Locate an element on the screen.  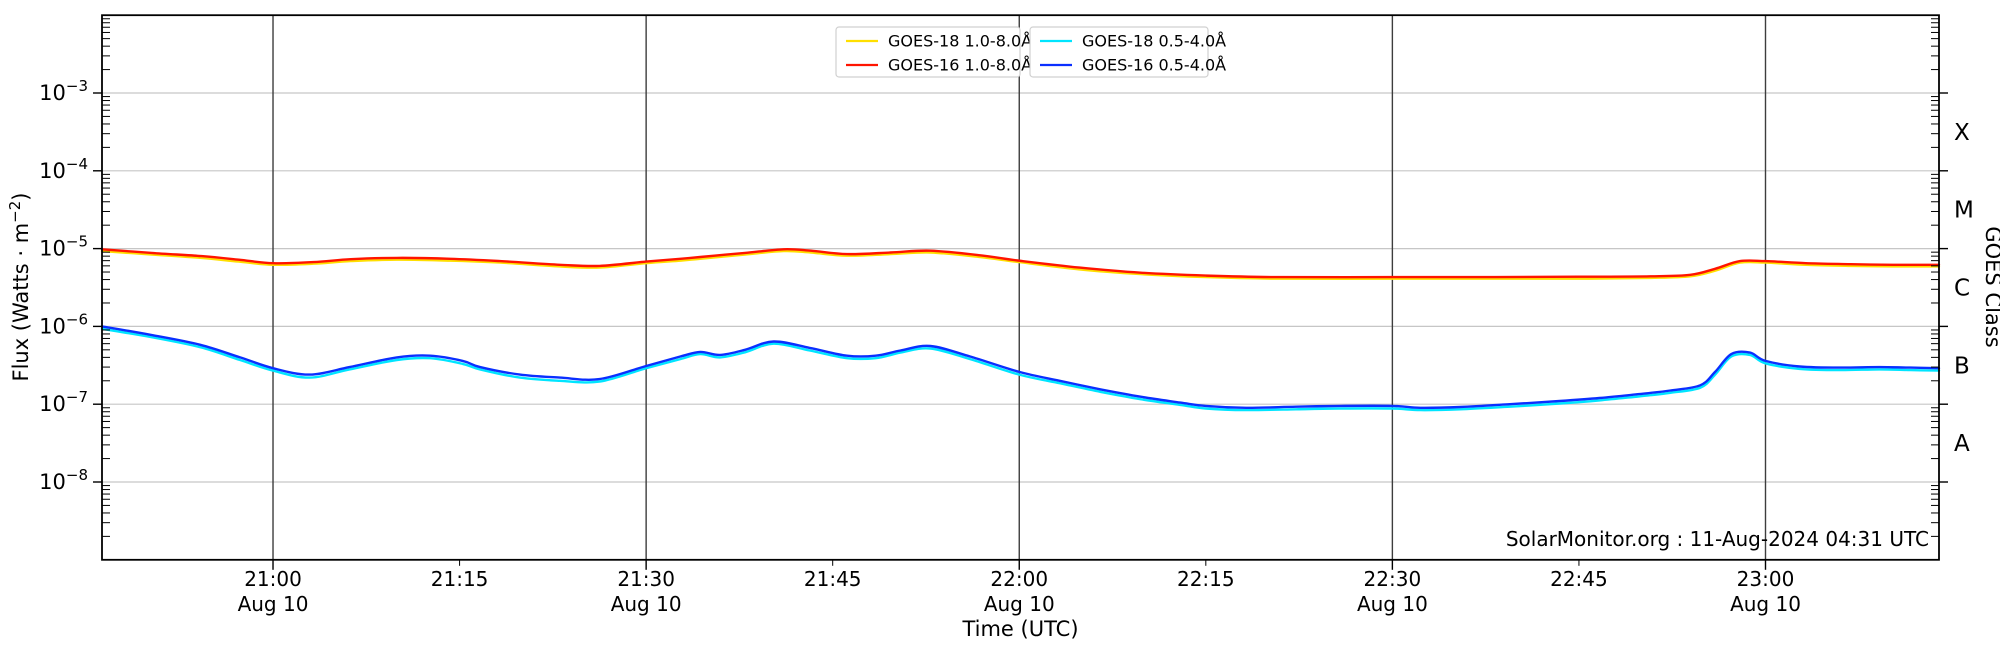
series-line-goes-18-0-5-4-0- is located at coordinates (1020, 369).